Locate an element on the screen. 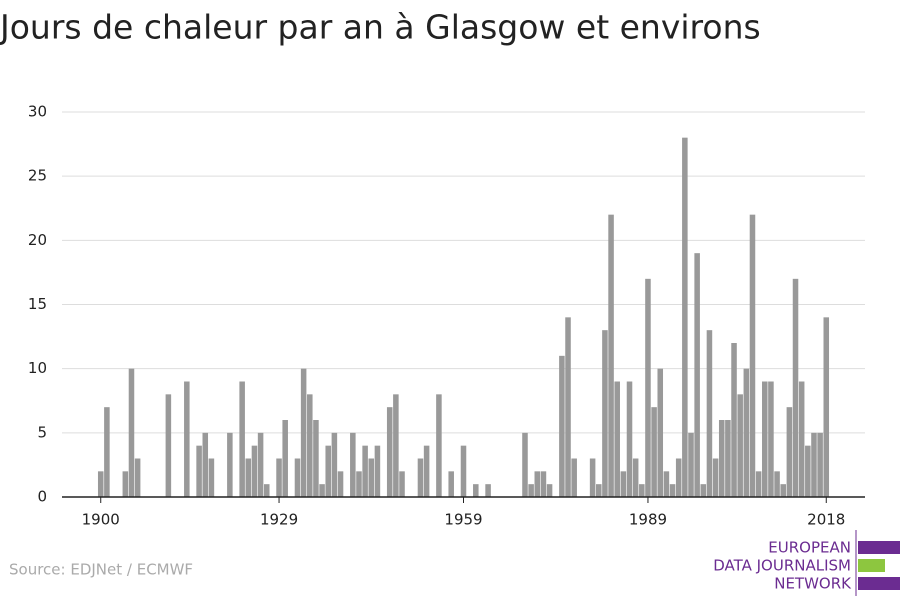  y-tick-label: 15 is located at coordinates (37, 304).